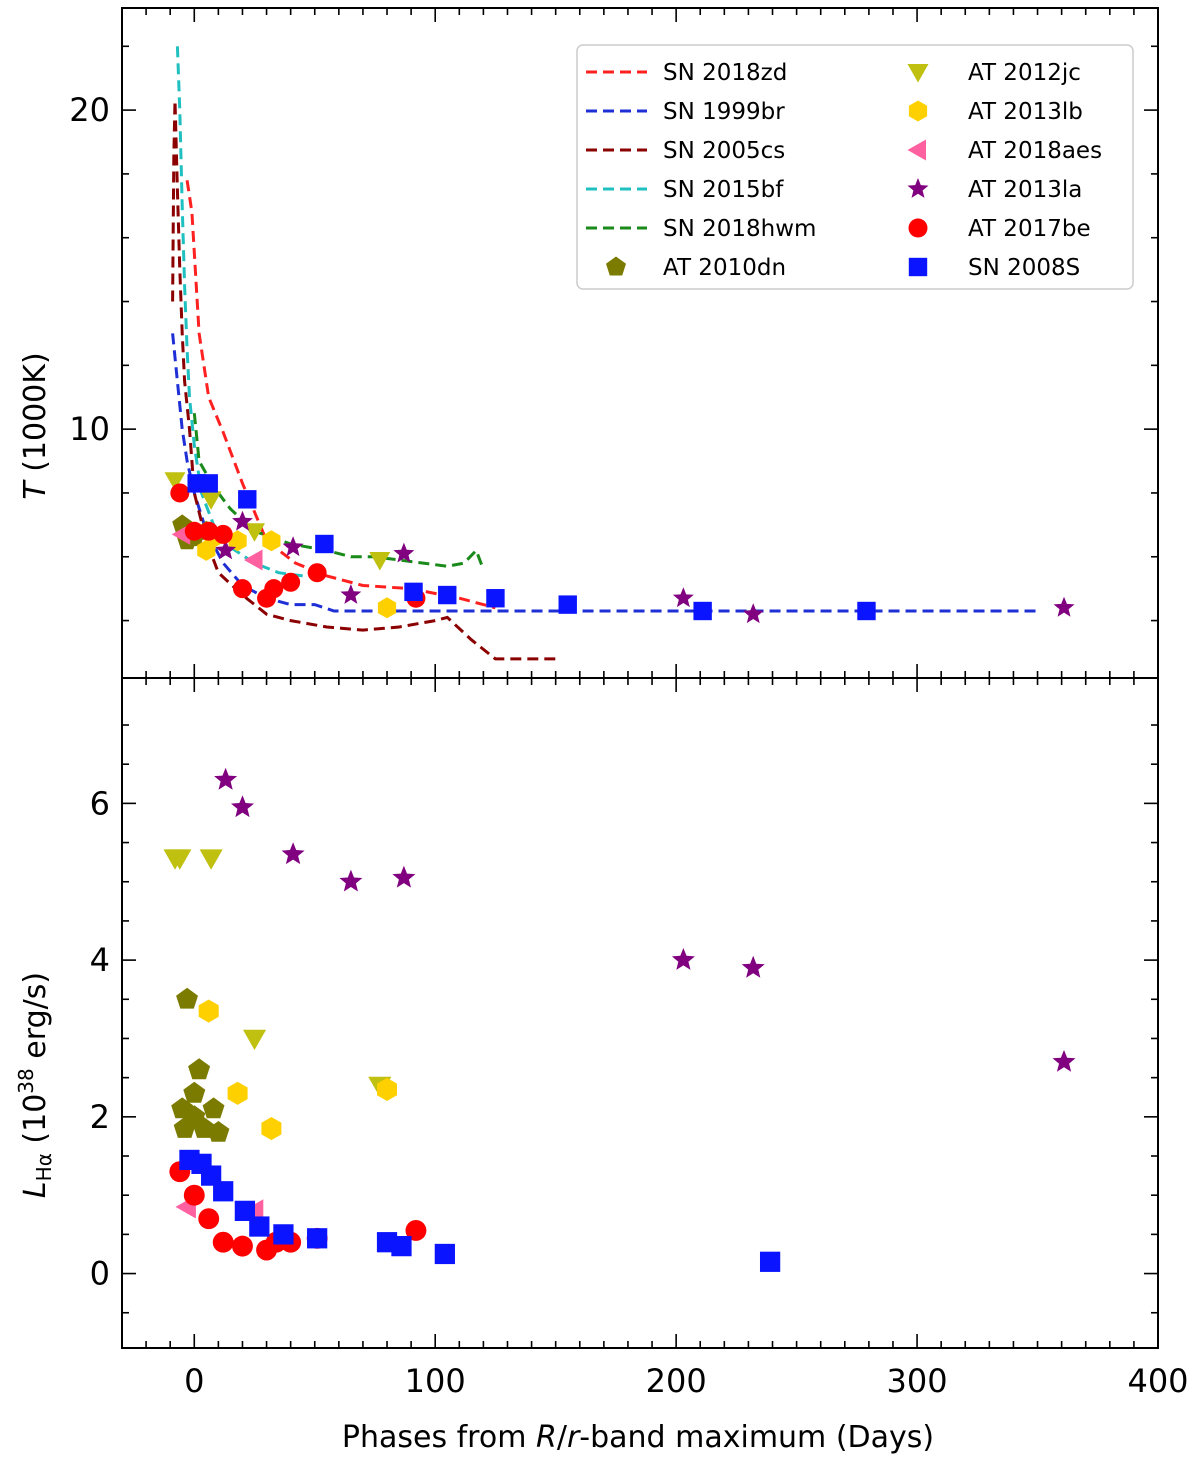 This screenshot has height=1467, width=1200. What do you see at coordinates (645, 919) in the screenshot?
I see `series-at-2013la` at bounding box center [645, 919].